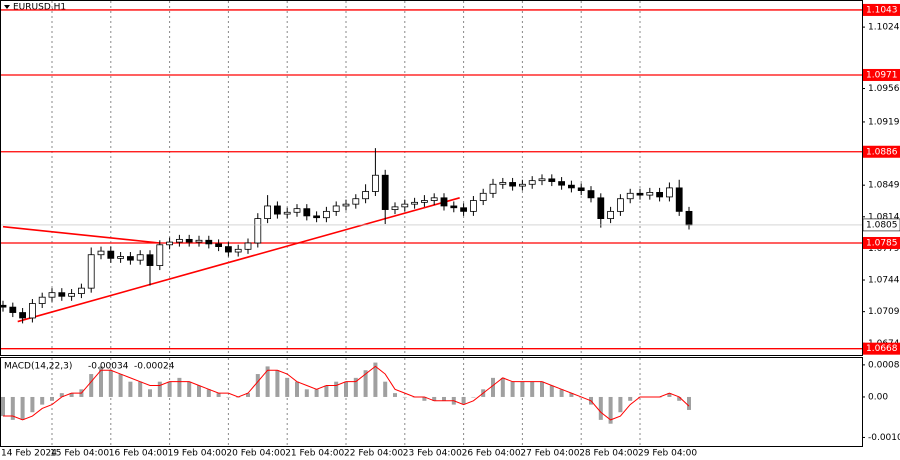  Describe the element at coordinates (881, 225) in the screenshot. I see `current-price-box` at that location.